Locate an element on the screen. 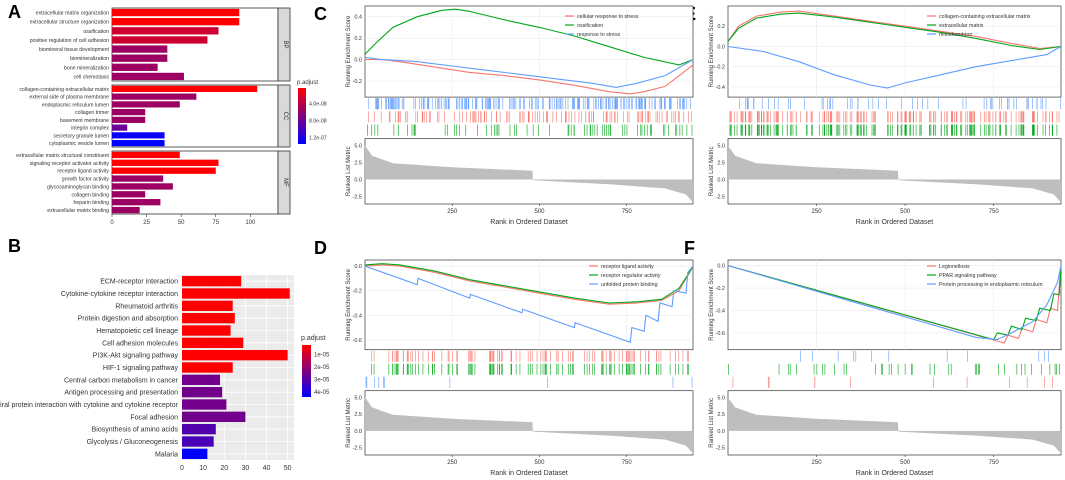  category-label: Biosynthesis of amino acids is located at coordinates (135, 430).